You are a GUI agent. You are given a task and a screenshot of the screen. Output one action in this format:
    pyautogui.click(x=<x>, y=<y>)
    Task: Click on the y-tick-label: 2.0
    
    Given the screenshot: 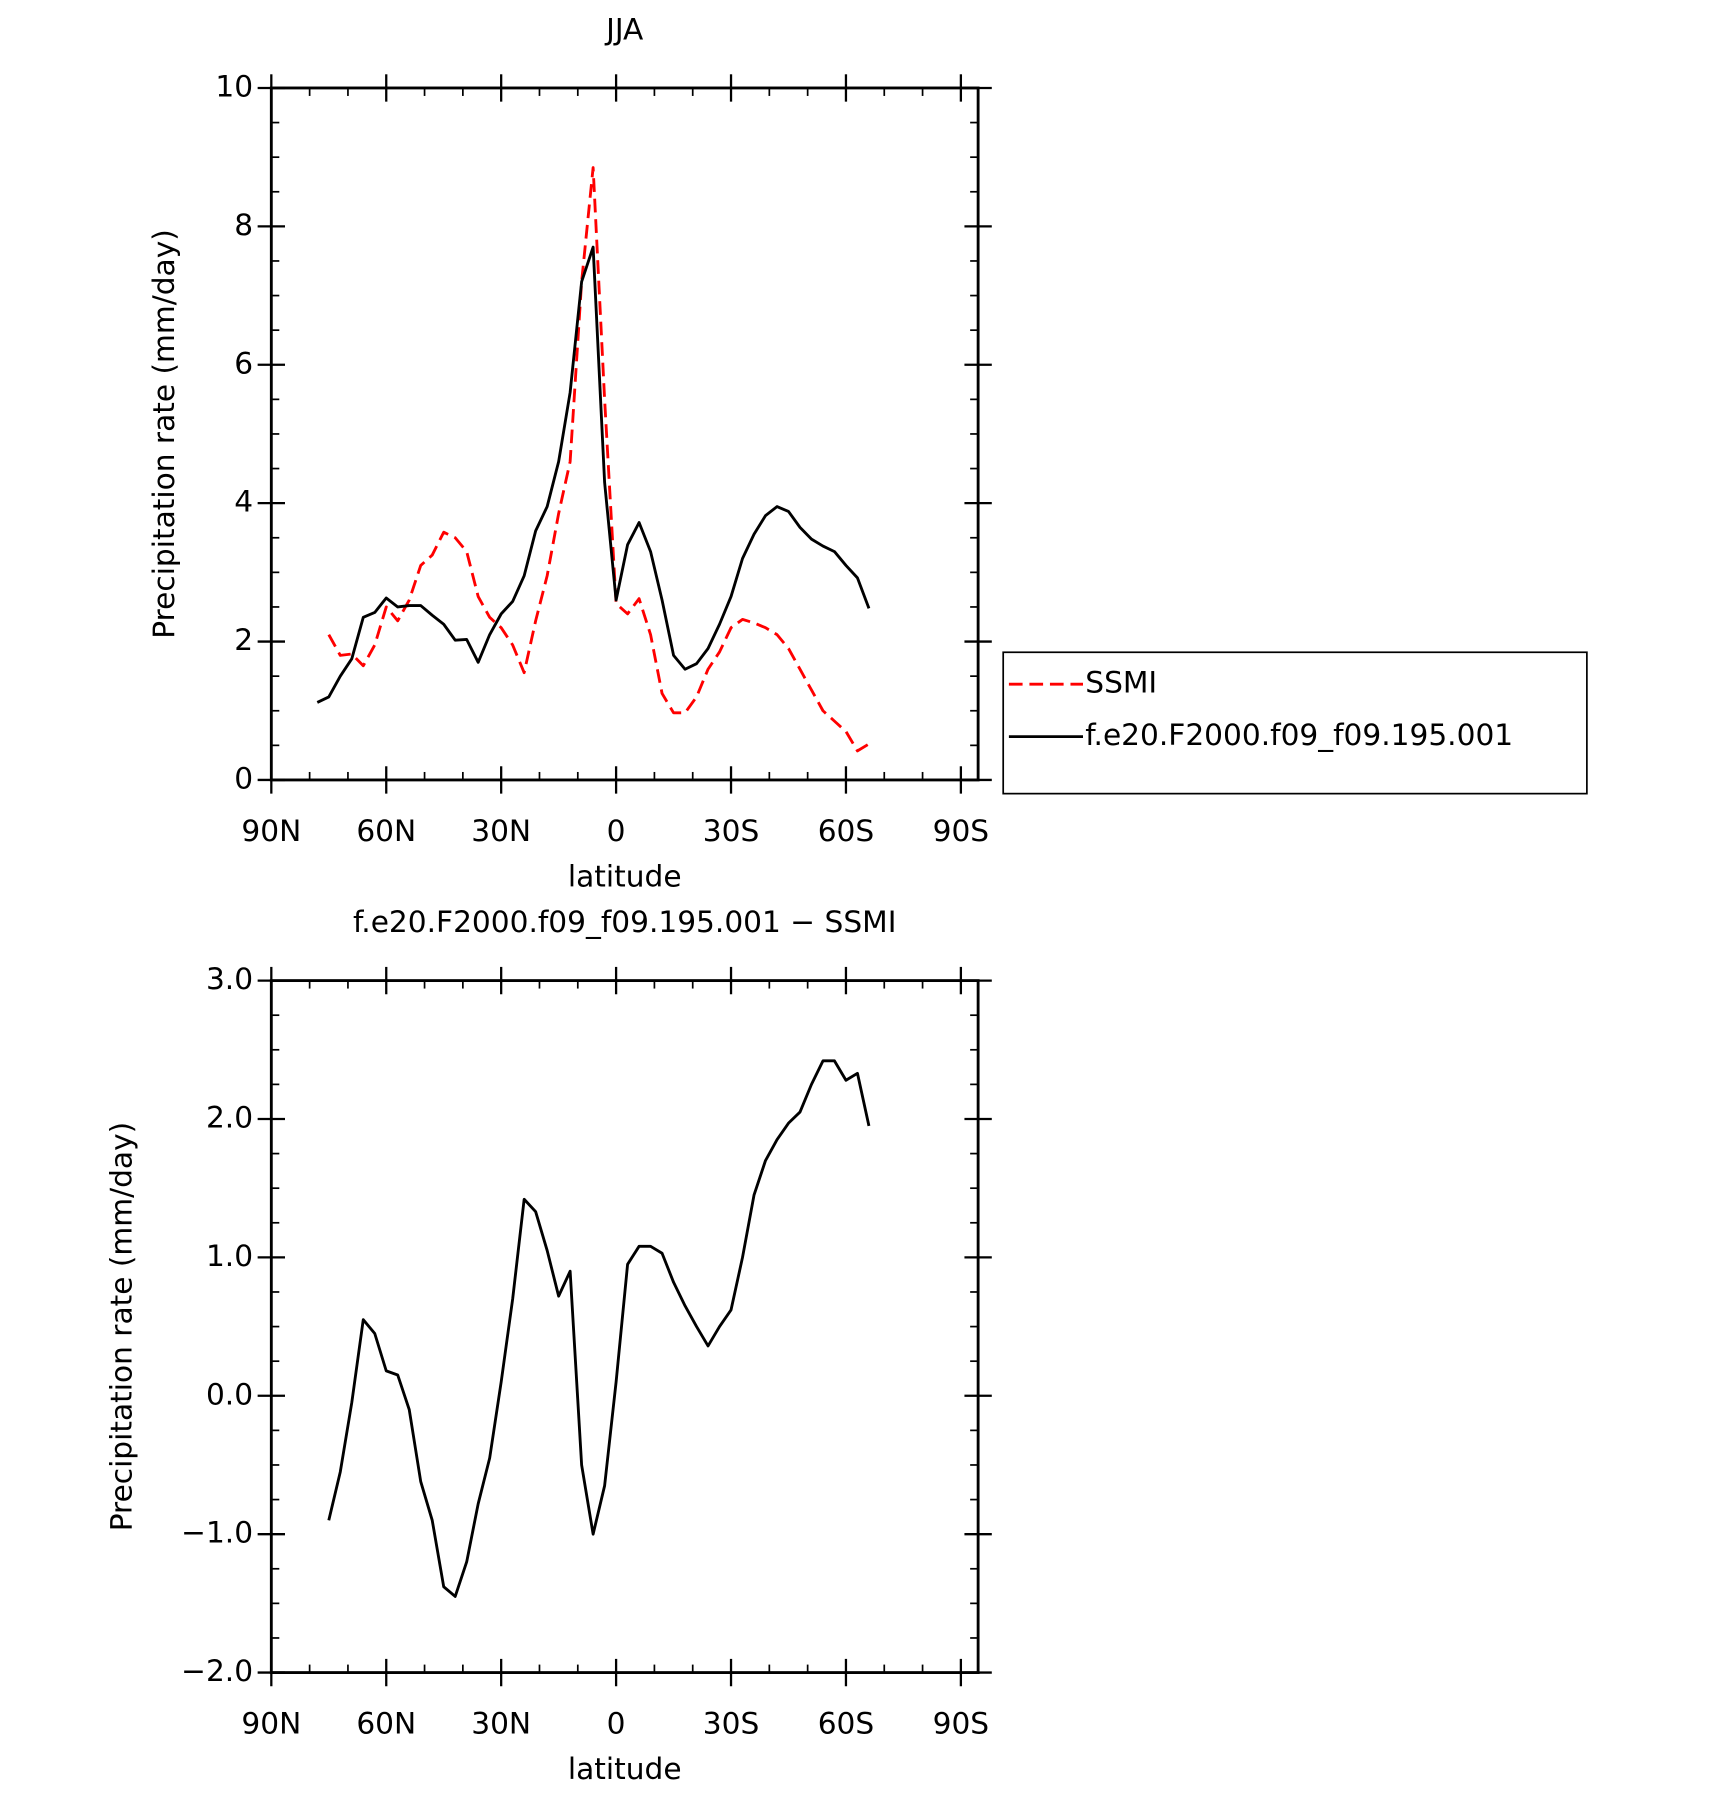 What is the action you would take?
    pyautogui.click(x=229, y=1116)
    